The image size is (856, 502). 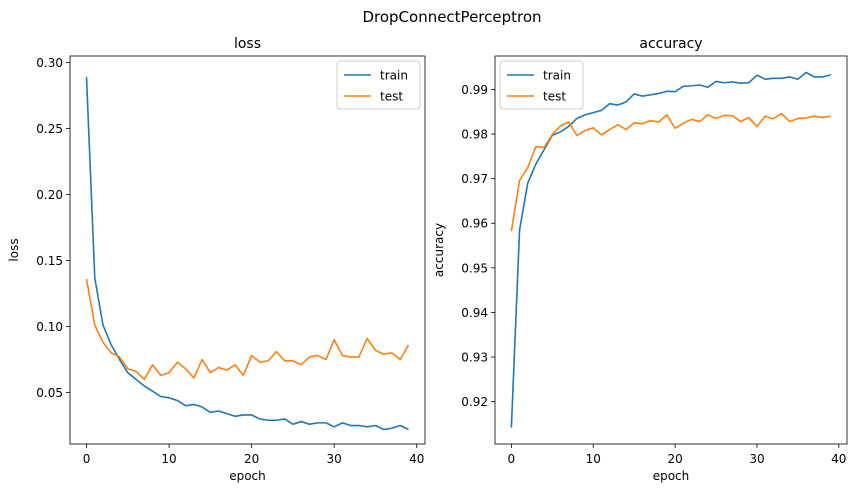 What do you see at coordinates (474, 402) in the screenshot?
I see `y-tick-label: 0.92` at bounding box center [474, 402].